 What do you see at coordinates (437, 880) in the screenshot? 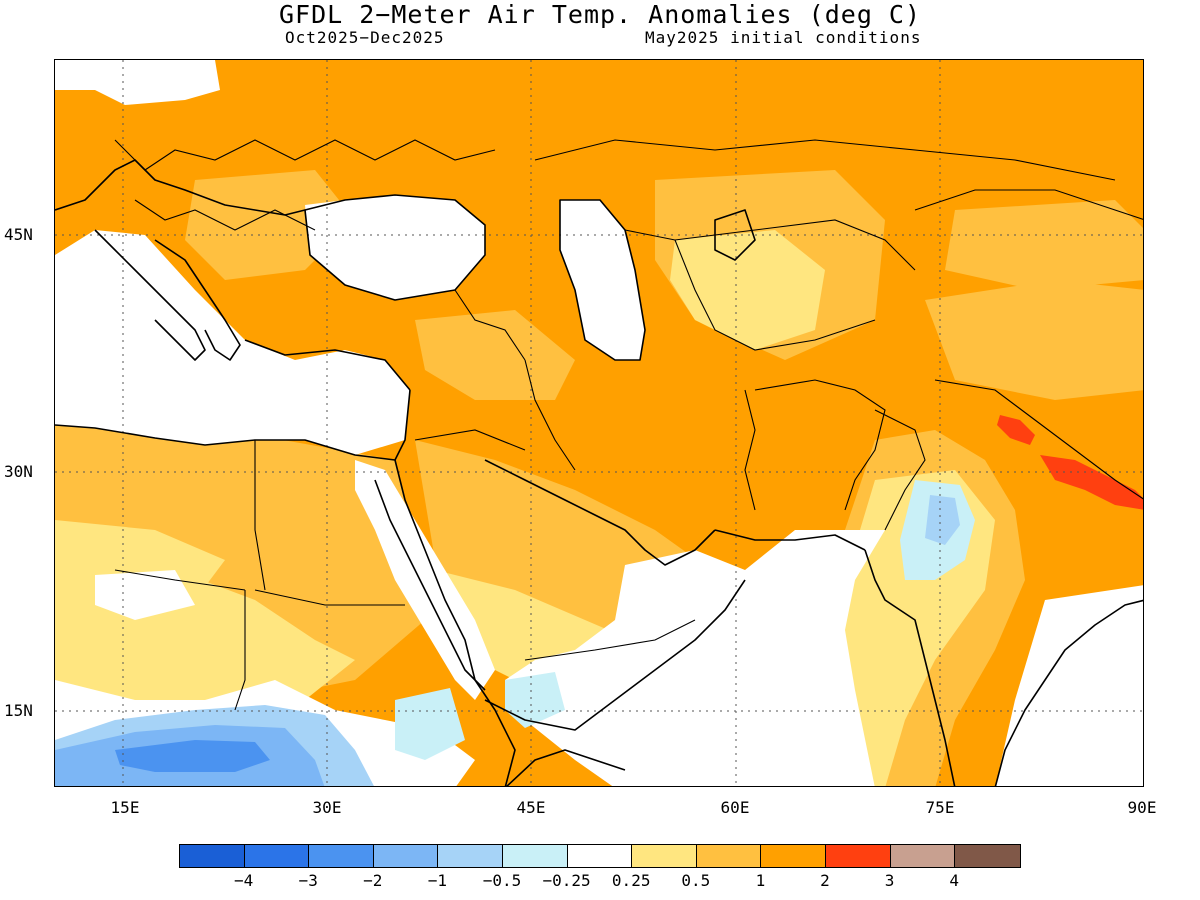
I see `colorbar-tick-label: −1` at bounding box center [437, 880].